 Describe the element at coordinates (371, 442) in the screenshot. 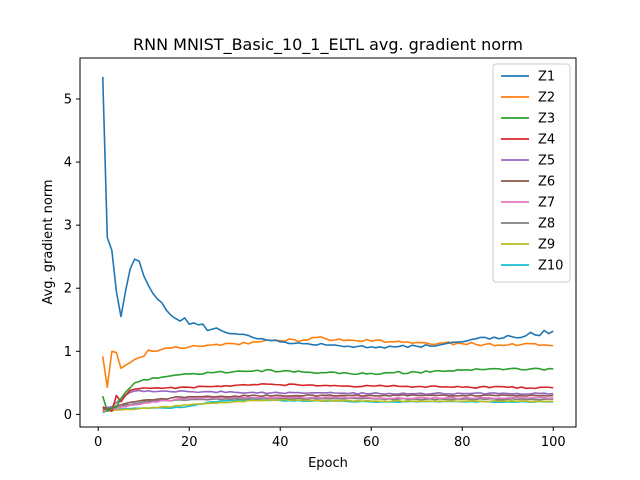

I see `x-tick-label: 60` at that location.